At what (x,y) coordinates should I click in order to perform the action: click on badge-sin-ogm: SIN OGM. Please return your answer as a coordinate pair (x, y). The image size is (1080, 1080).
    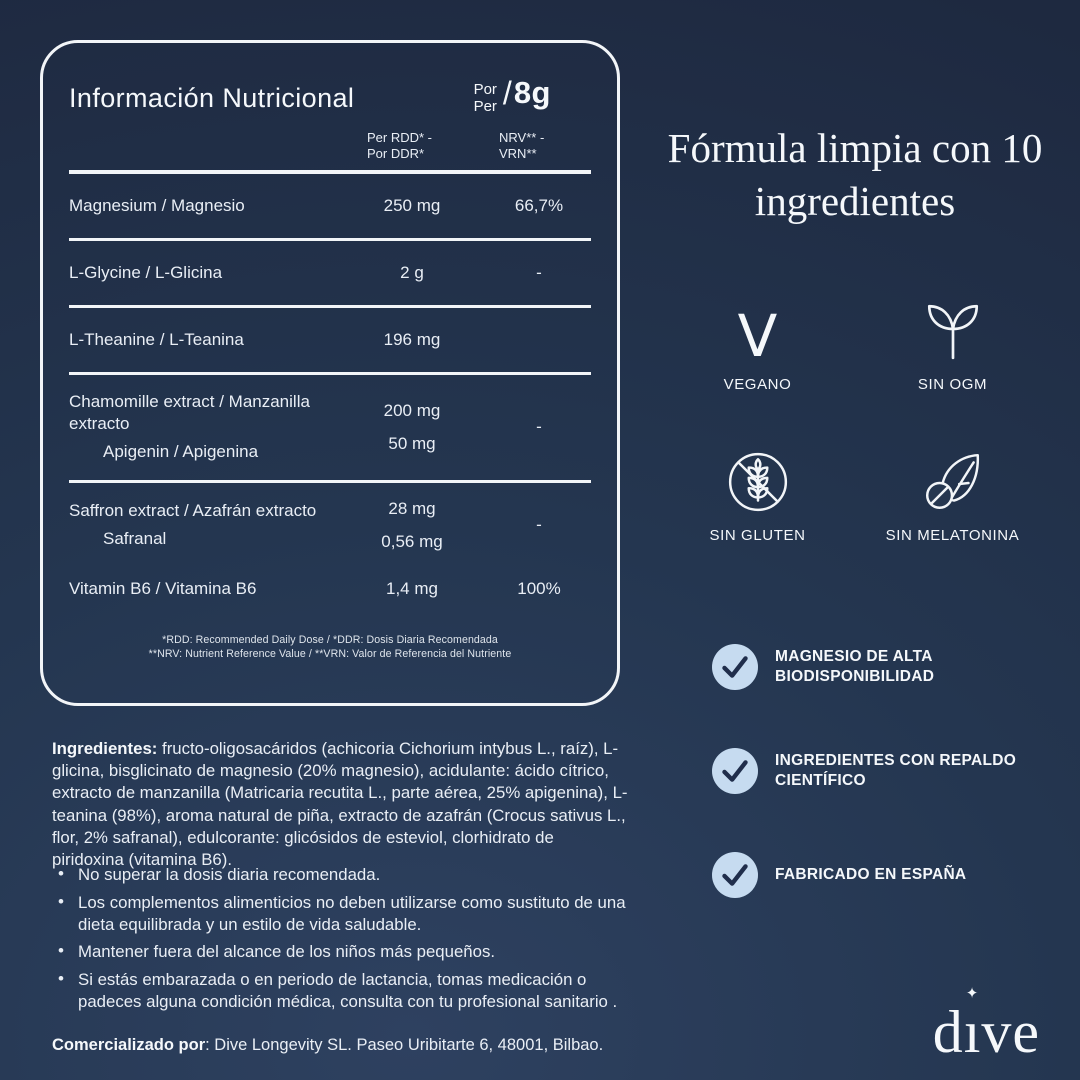
    Looking at the image, I should click on (952, 340).